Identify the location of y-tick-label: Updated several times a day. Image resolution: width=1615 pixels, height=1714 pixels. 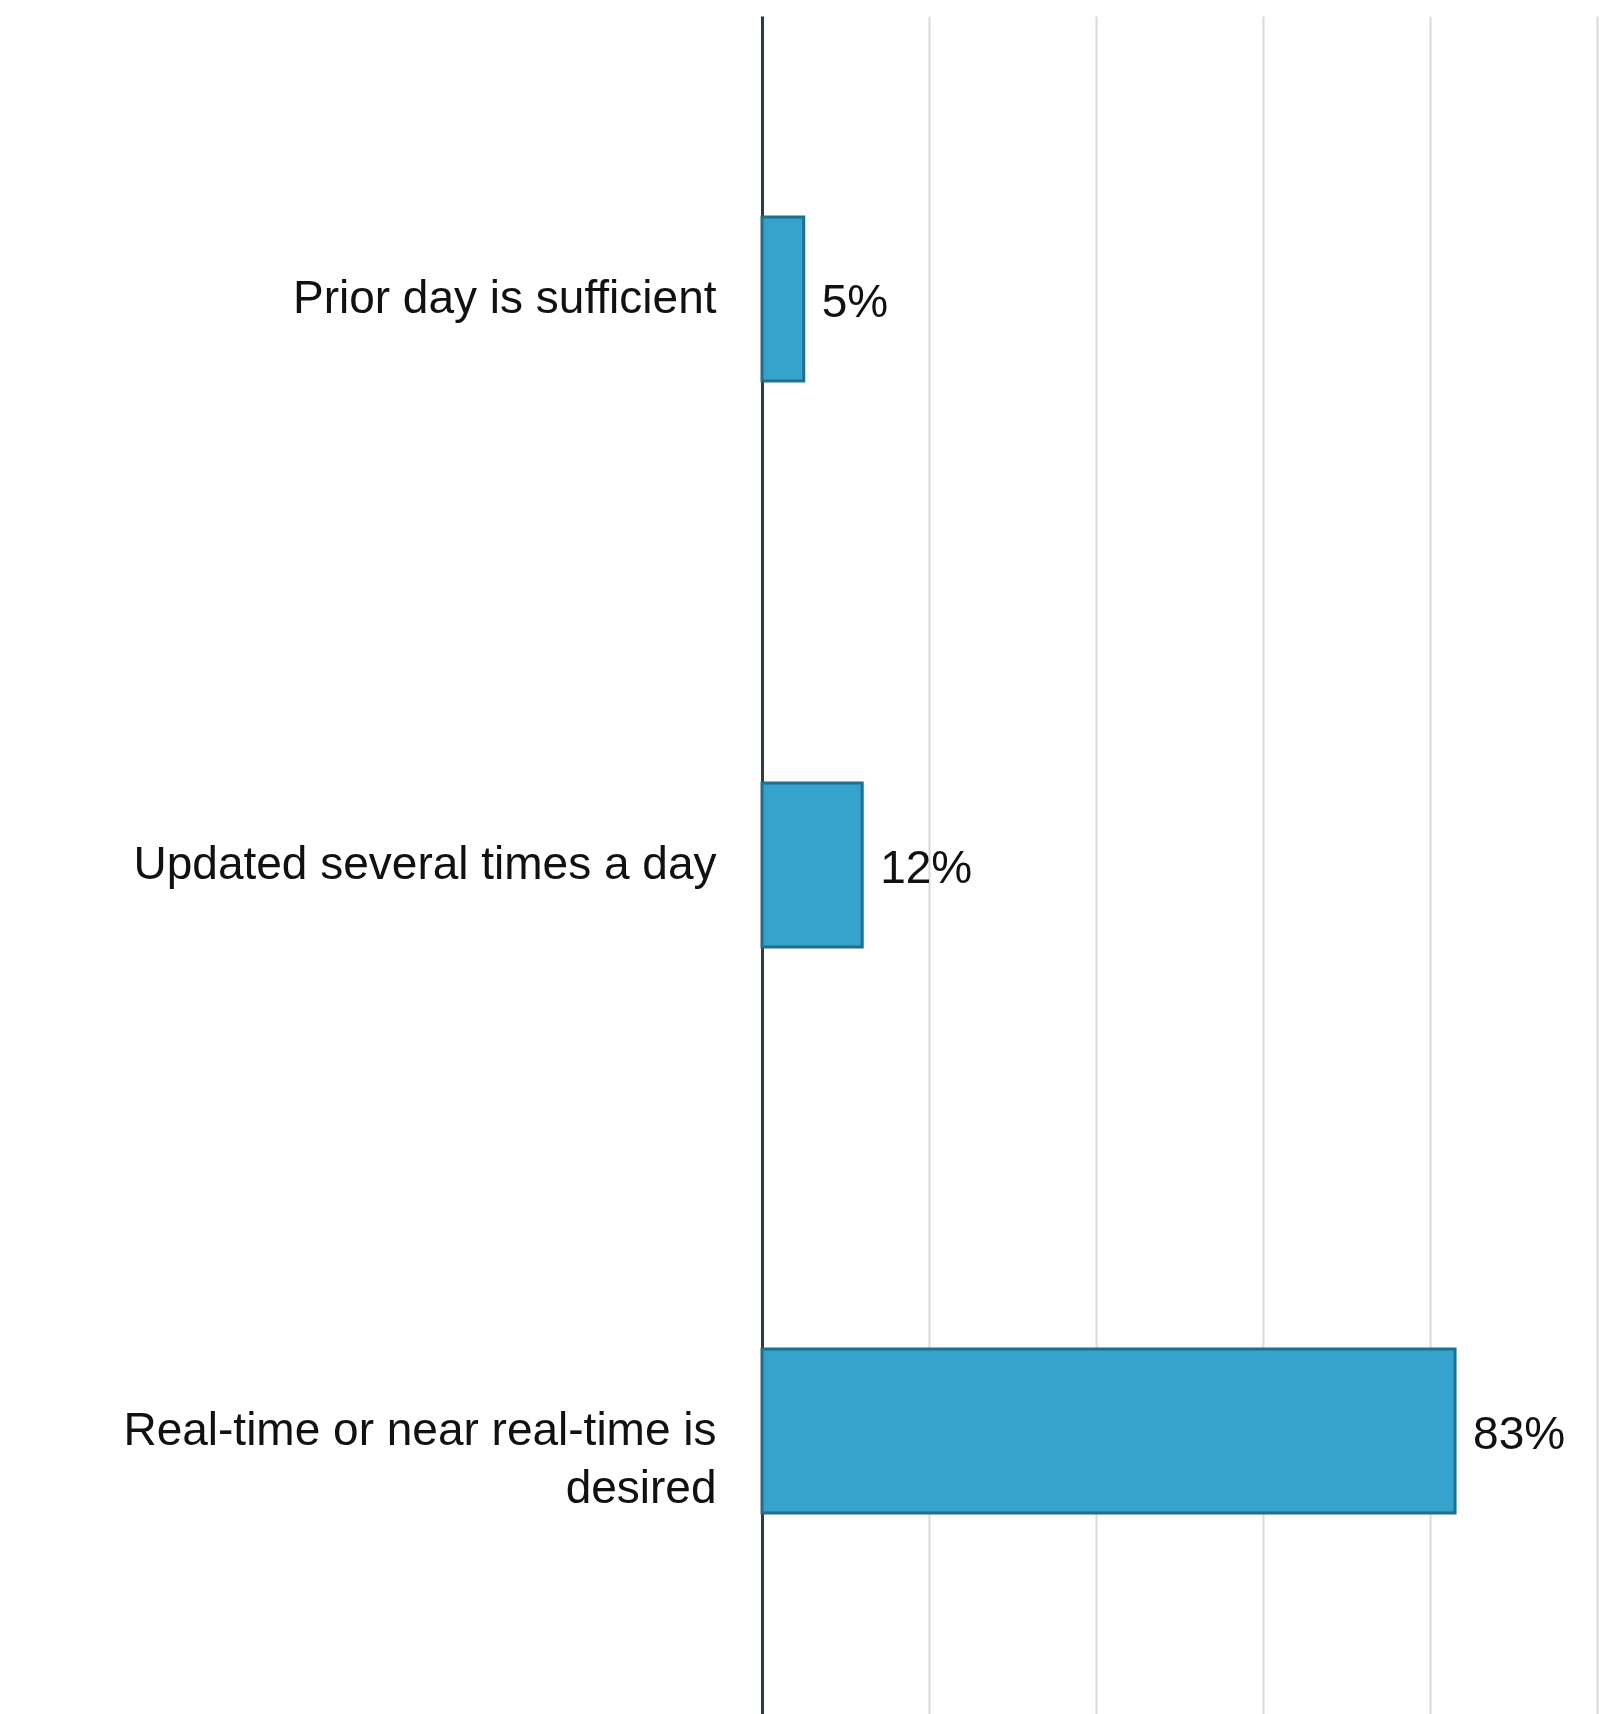
(425, 863).